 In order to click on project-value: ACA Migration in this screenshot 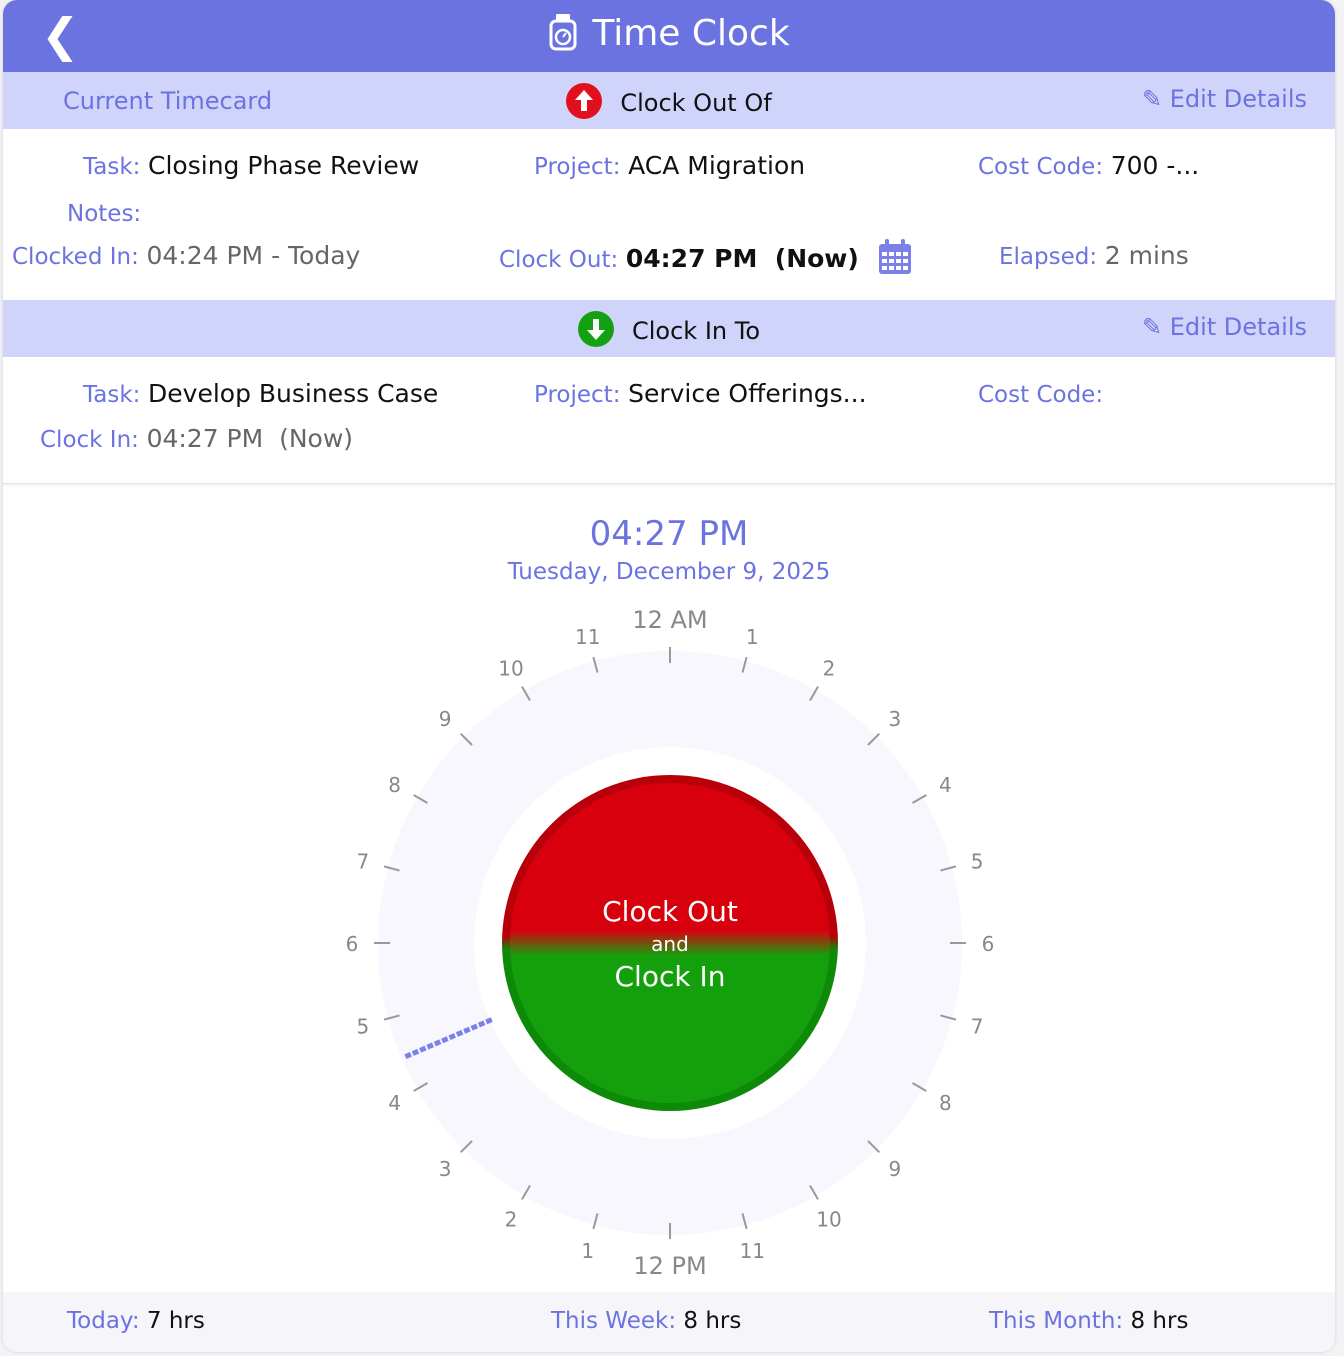, I will do `click(717, 165)`.